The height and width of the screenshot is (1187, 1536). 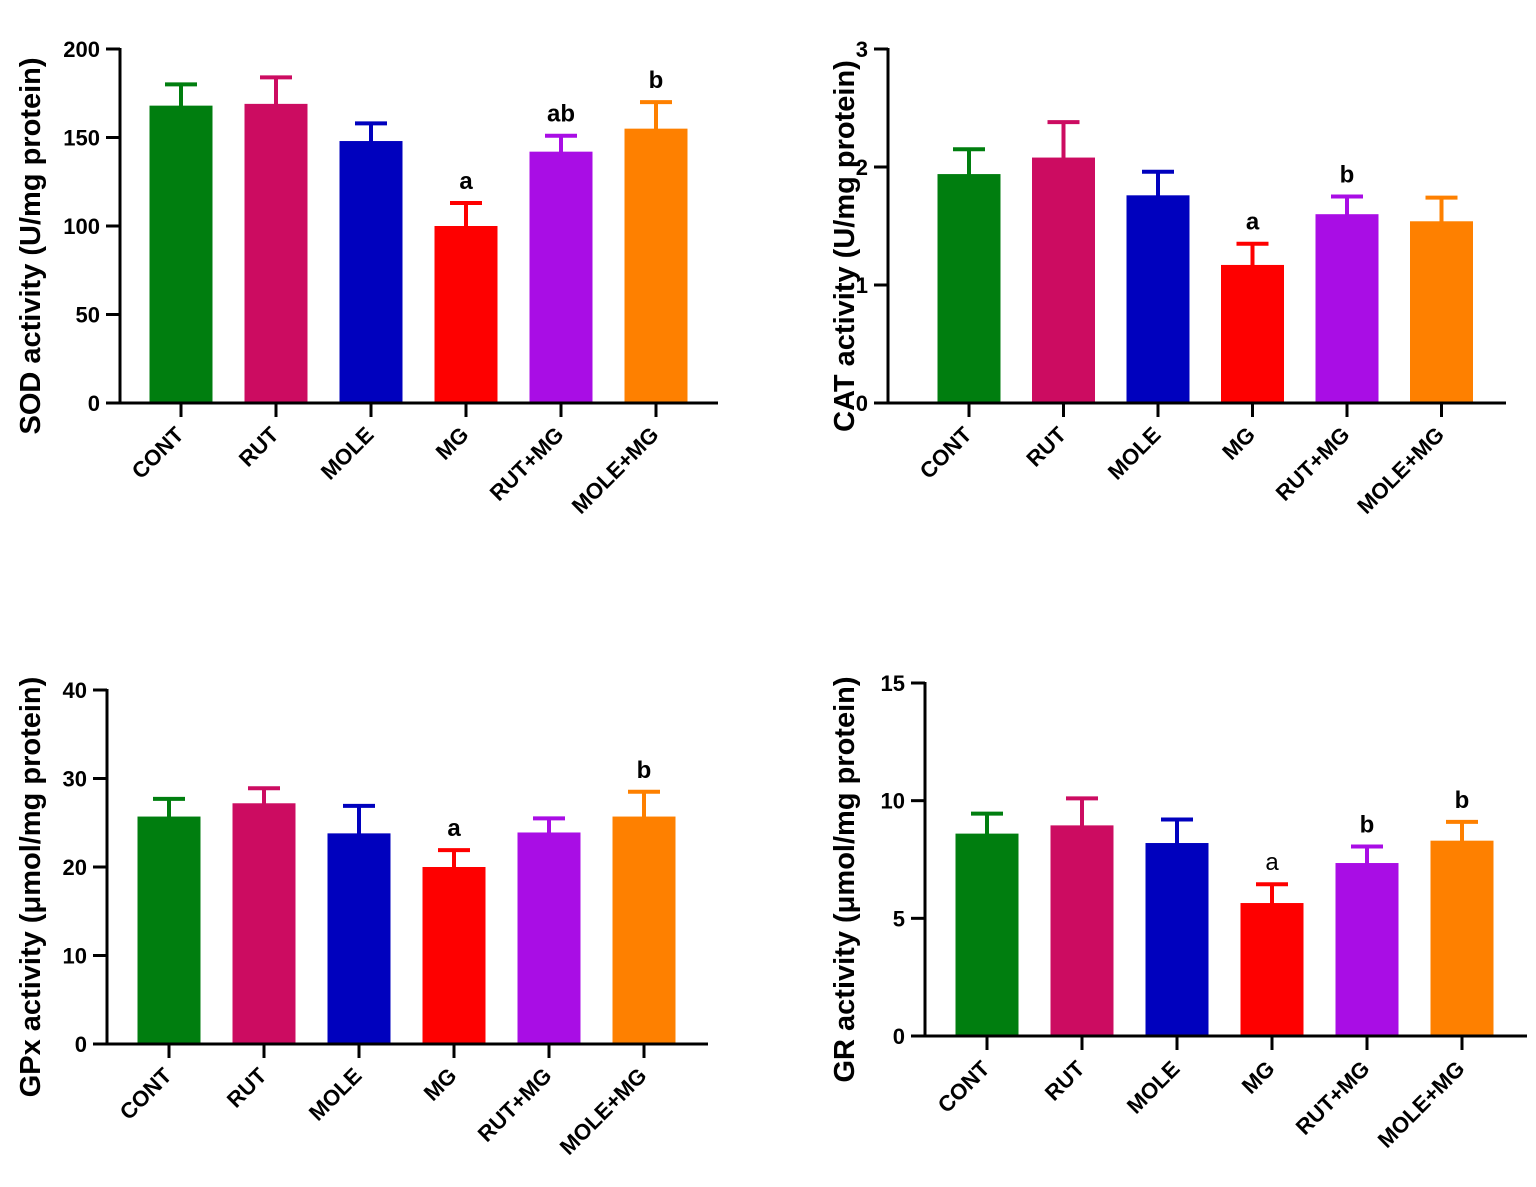 What do you see at coordinates (845, 879) in the screenshot?
I see `y-axis-label: GR activity (μmol/mg protein)` at bounding box center [845, 879].